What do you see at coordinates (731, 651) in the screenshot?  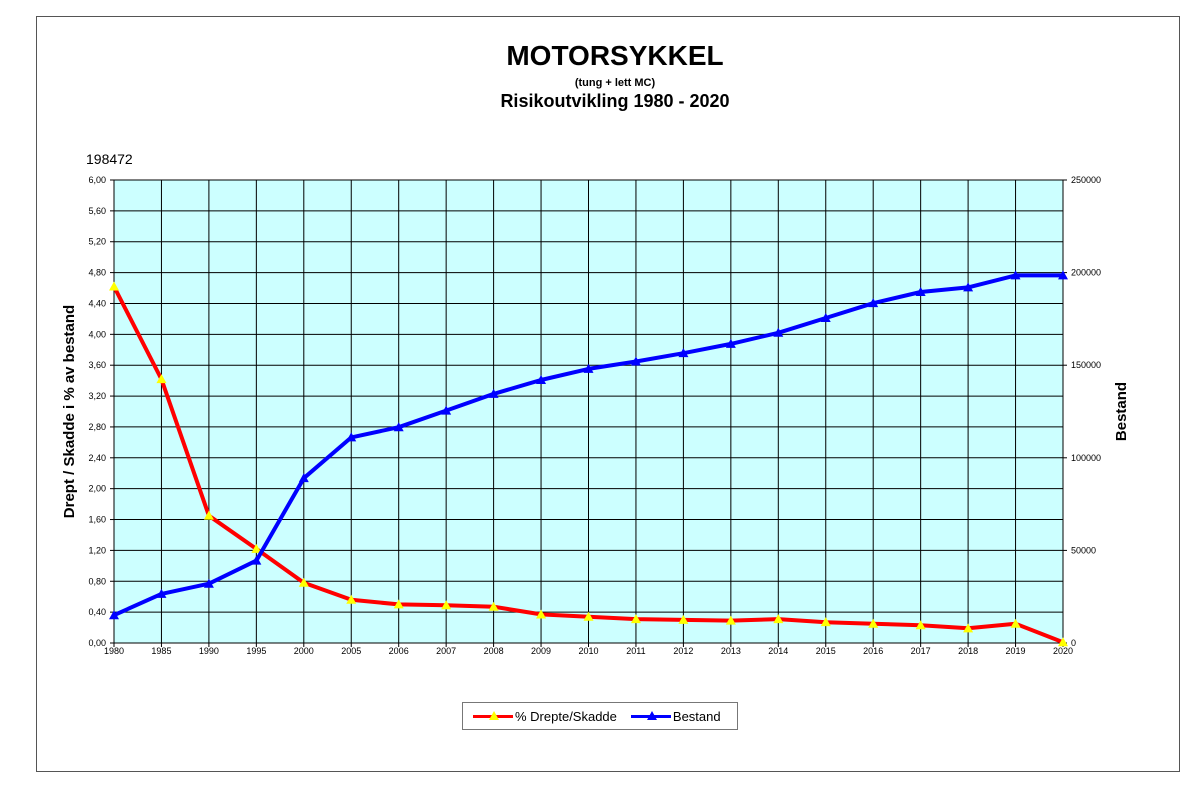 I see `x-tick-label: 2013` at bounding box center [731, 651].